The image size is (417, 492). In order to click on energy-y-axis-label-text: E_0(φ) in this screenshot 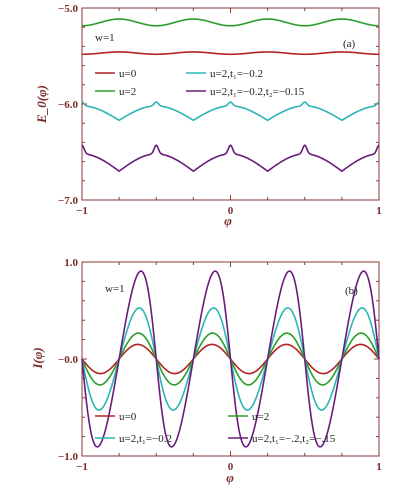, I will do `click(41, 104)`.